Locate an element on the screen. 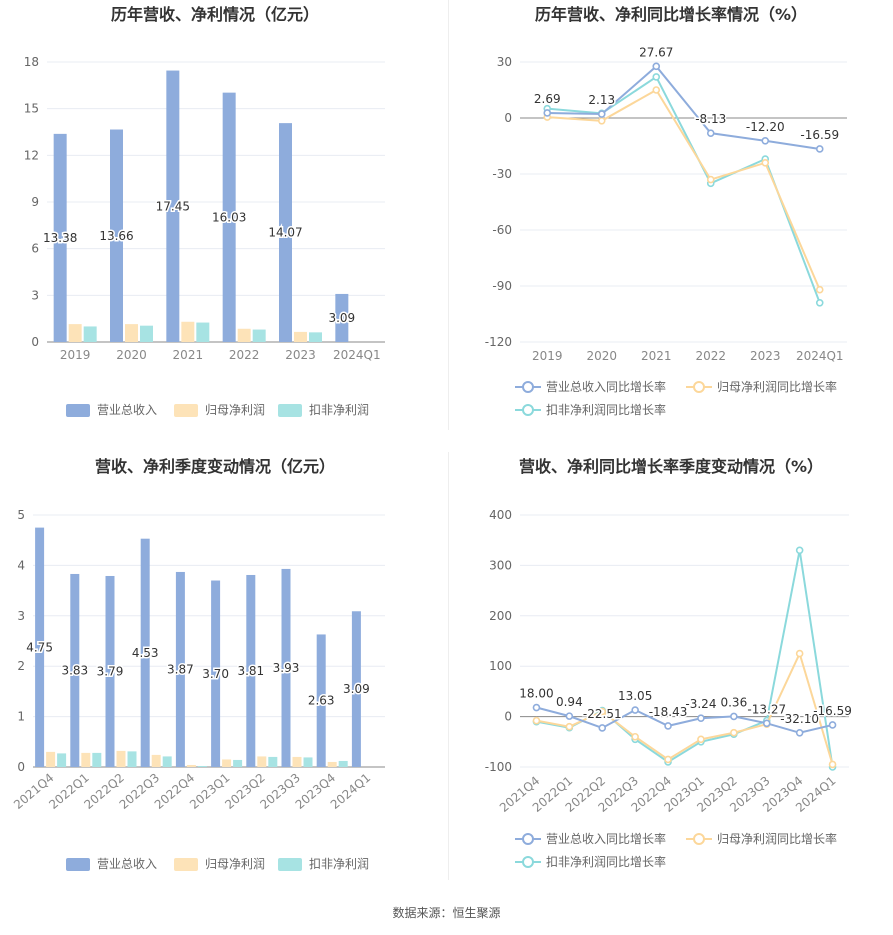  y-tick-label: 300 is located at coordinates (500, 565).